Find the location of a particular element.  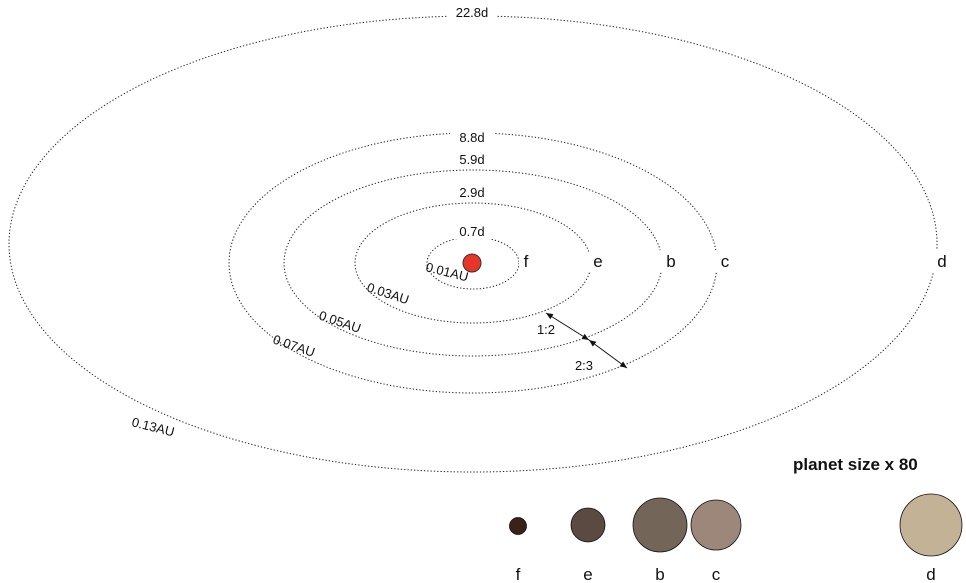

period-label-d: 22.8d is located at coordinates (472, 12).